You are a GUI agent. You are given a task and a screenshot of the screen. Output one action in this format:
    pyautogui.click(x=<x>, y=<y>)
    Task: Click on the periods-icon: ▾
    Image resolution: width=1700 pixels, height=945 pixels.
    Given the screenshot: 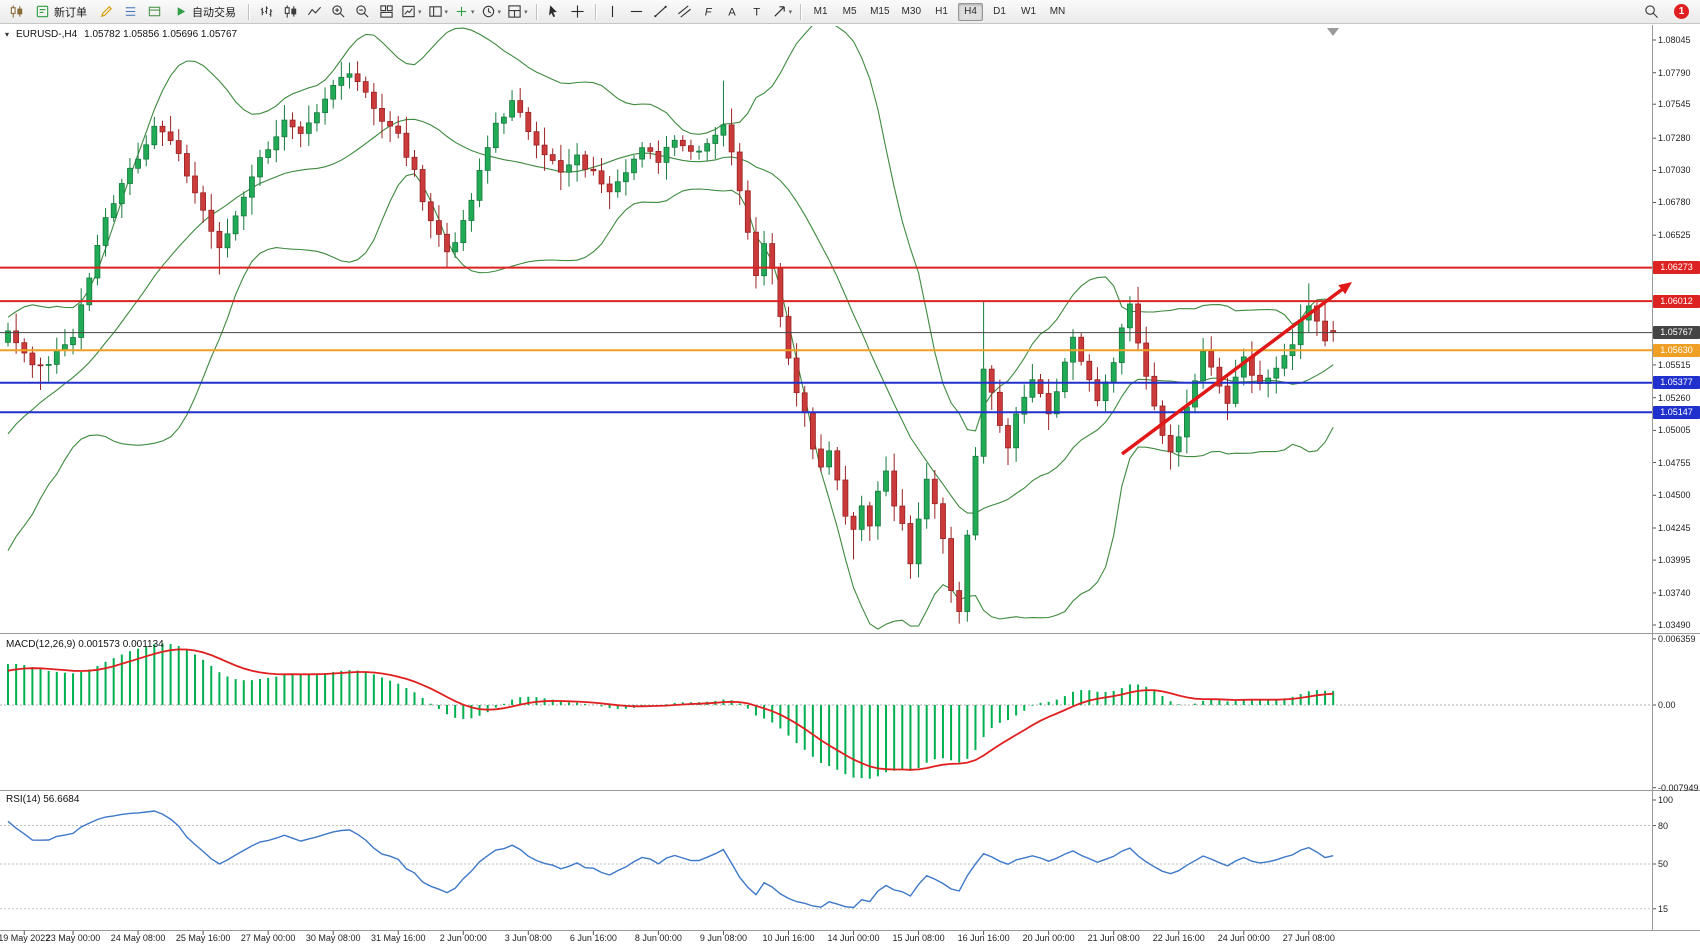 What is the action you would take?
    pyautogui.click(x=491, y=12)
    